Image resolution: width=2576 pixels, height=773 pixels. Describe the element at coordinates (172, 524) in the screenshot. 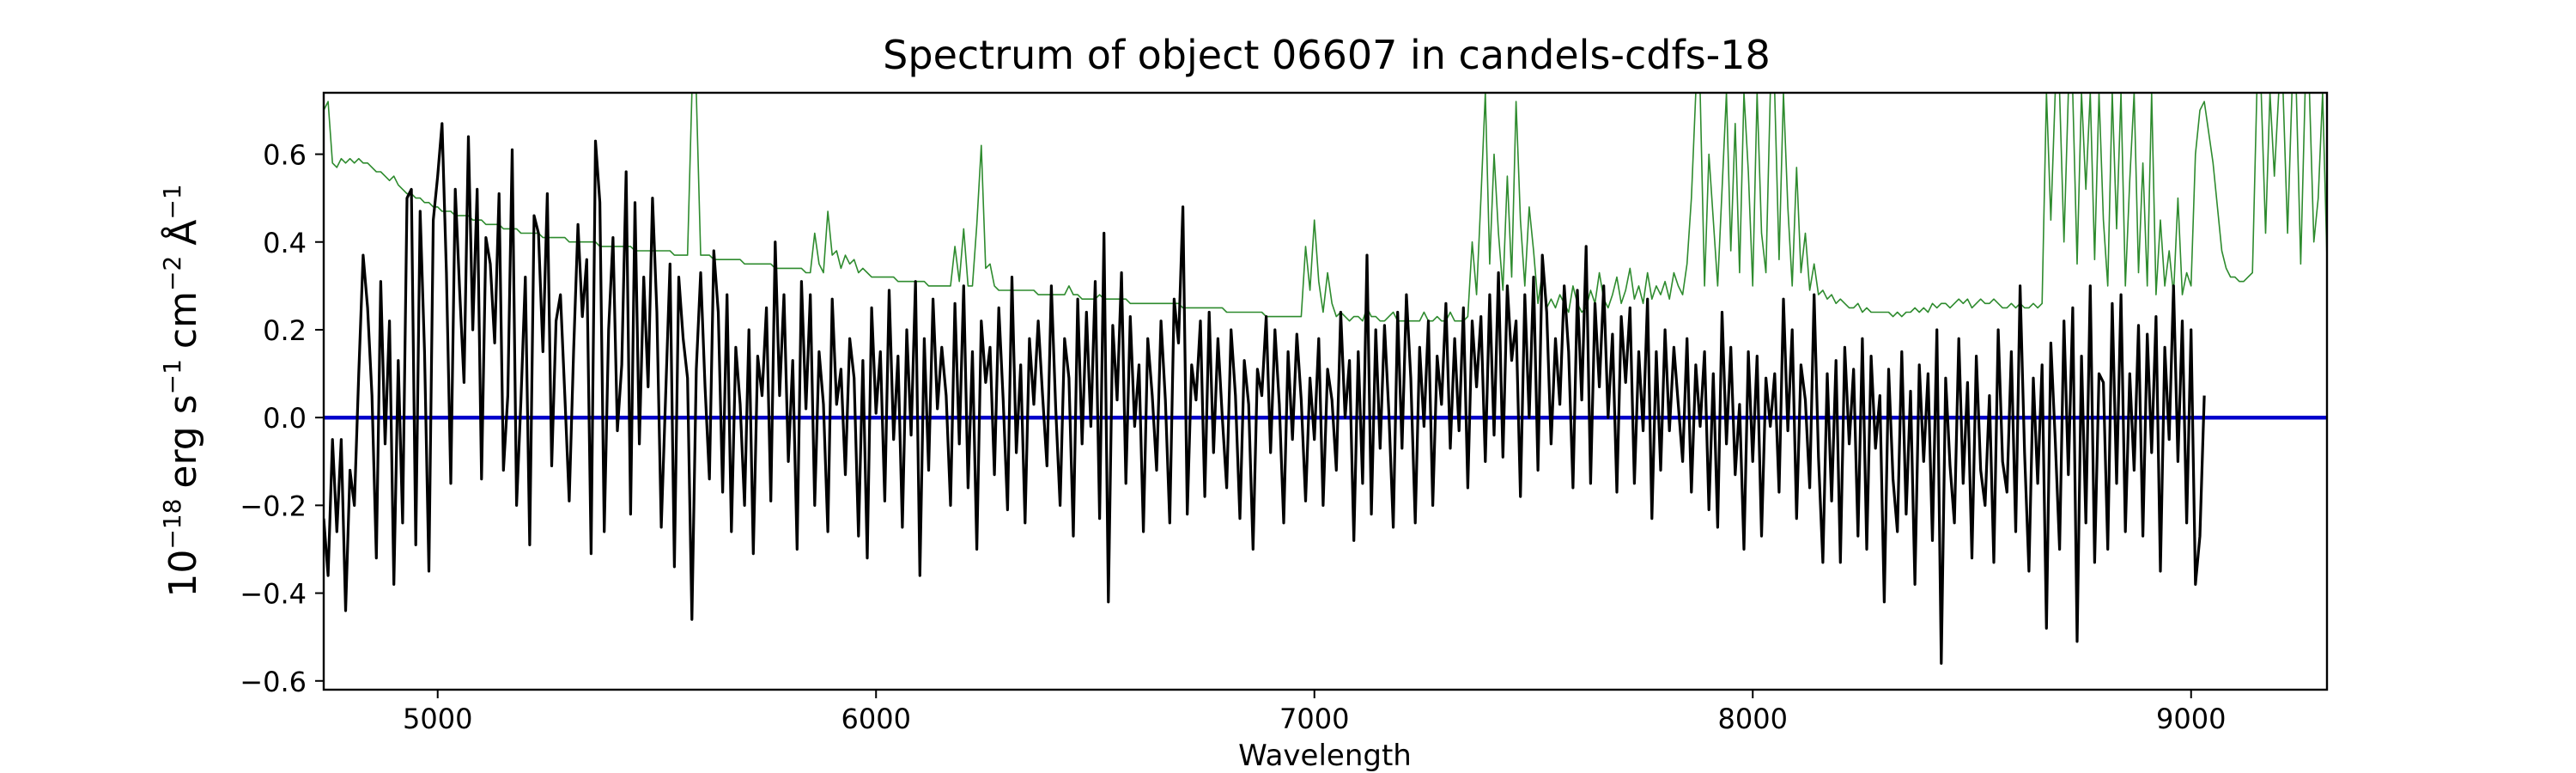

I see `y-label-exp: −18` at that location.